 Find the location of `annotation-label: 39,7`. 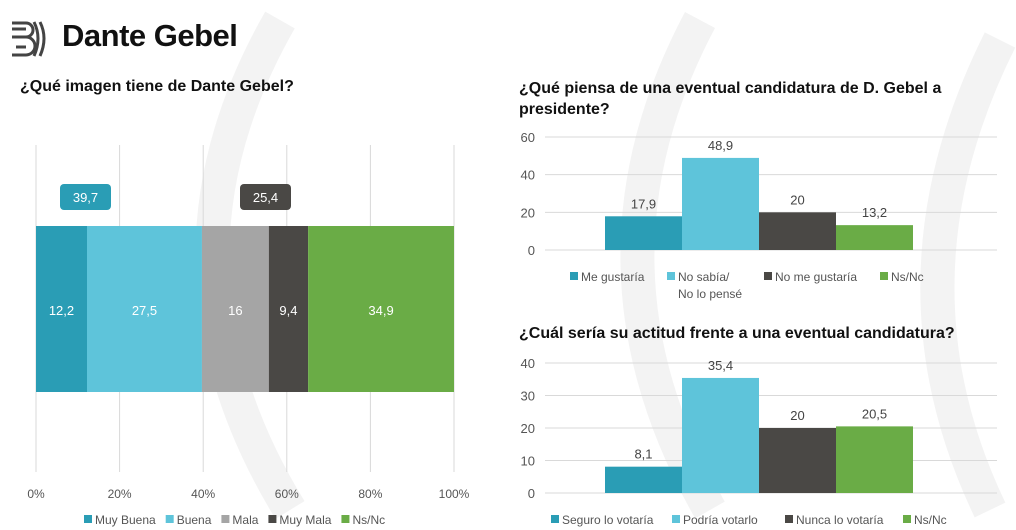

annotation-label: 39,7 is located at coordinates (85, 197).